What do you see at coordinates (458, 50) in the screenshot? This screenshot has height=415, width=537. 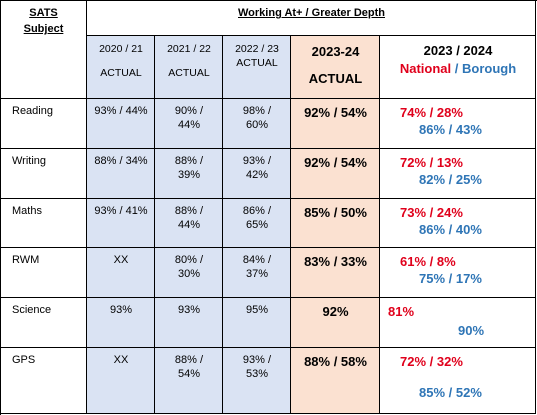 I see `col-year-2023-2024: 2023 / 2024` at bounding box center [458, 50].